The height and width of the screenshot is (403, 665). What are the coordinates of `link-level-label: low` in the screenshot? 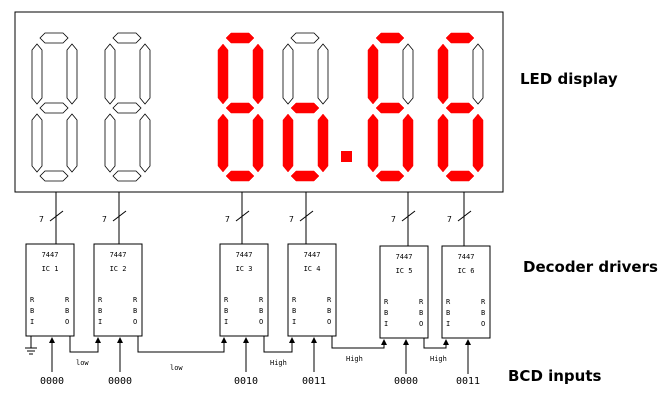 It's located at (82, 363).